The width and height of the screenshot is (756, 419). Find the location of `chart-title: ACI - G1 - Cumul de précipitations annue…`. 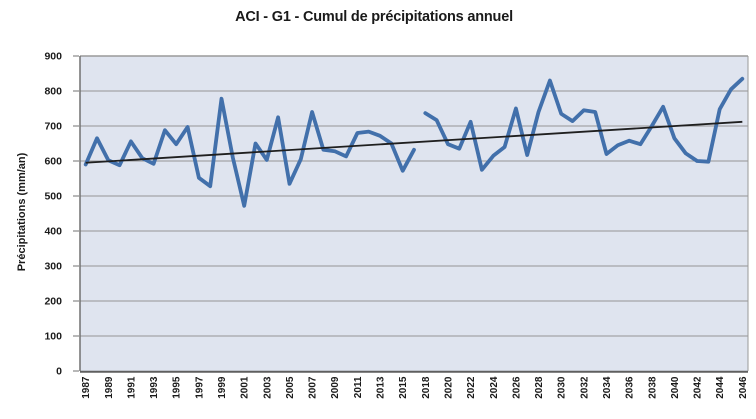

chart-title: ACI - G1 - Cumul de précipitations annue… is located at coordinates (374, 17).